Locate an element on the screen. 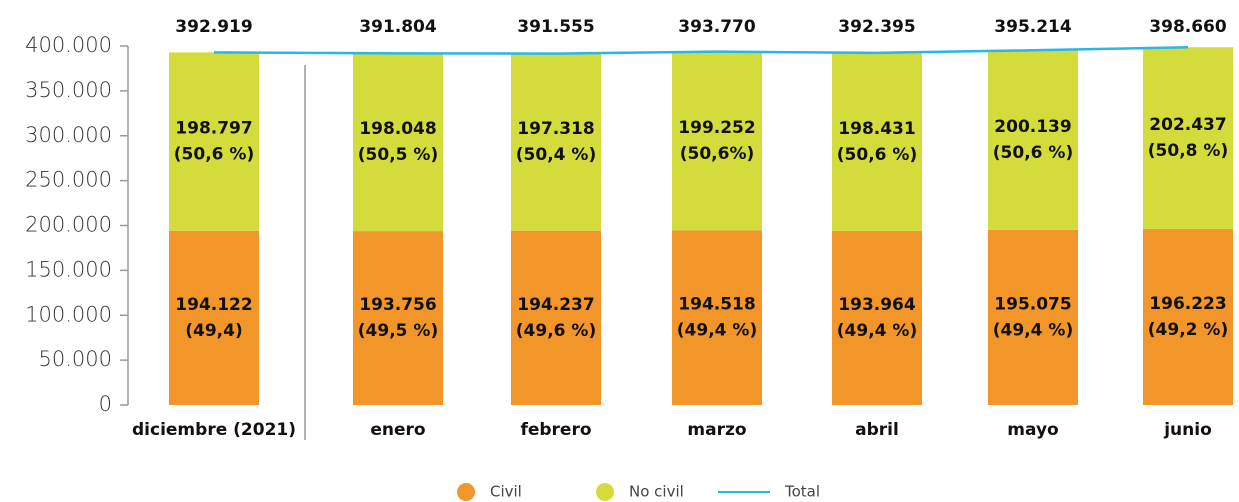 Image resolution: width=1239 pixels, height=502 pixels. bar-value-label: 193.756 is located at coordinates (397, 305).